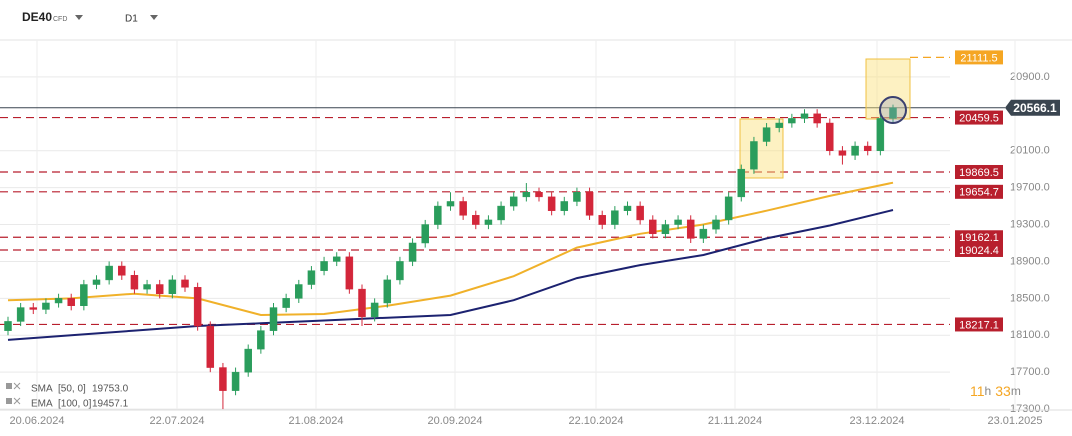 The width and height of the screenshot is (1072, 436). I want to click on y-tick-label: 20900.0, so click(1030, 77).